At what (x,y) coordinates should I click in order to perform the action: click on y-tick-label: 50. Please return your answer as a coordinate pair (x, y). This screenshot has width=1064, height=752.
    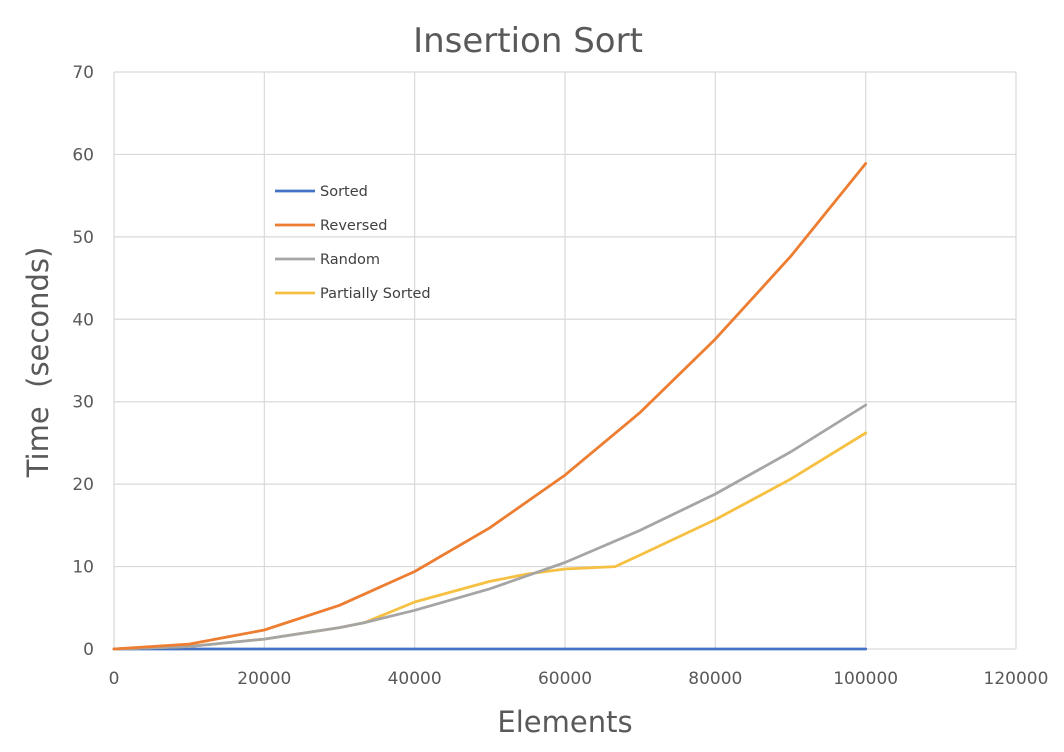
    Looking at the image, I should click on (83, 238).